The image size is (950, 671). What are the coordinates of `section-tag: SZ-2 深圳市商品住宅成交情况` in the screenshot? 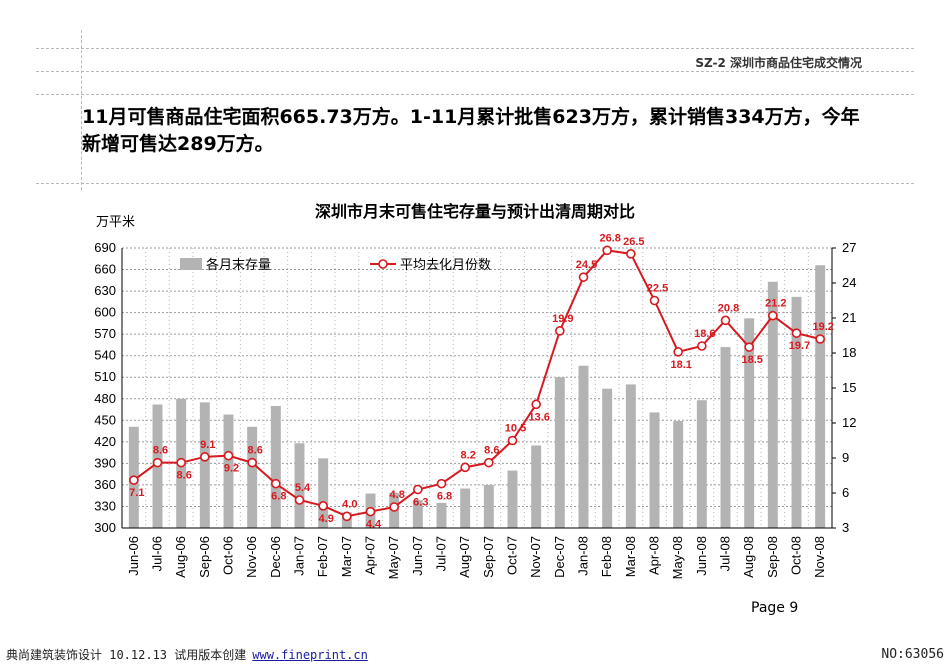 It's located at (778, 63).